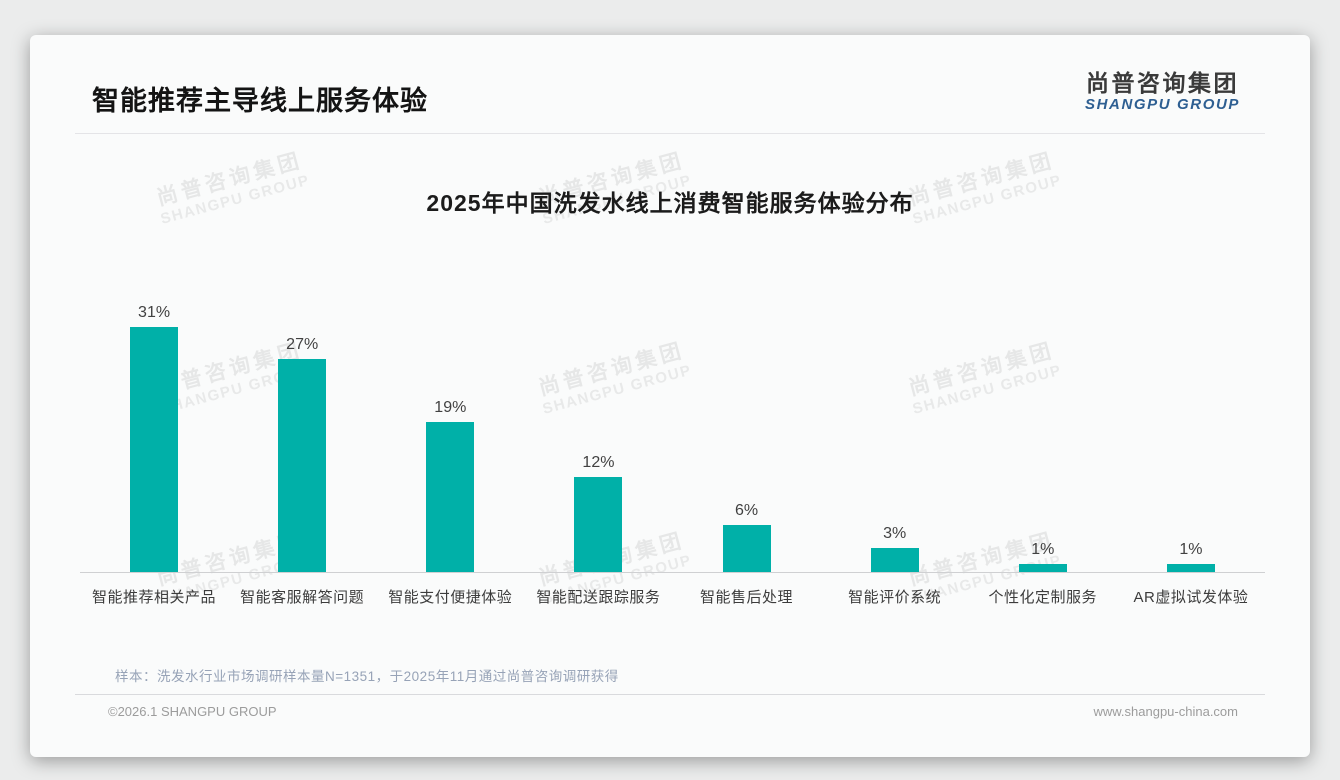 The image size is (1340, 780). What do you see at coordinates (598, 406) in the screenshot?
I see `bar-group: 12%` at bounding box center [598, 406].